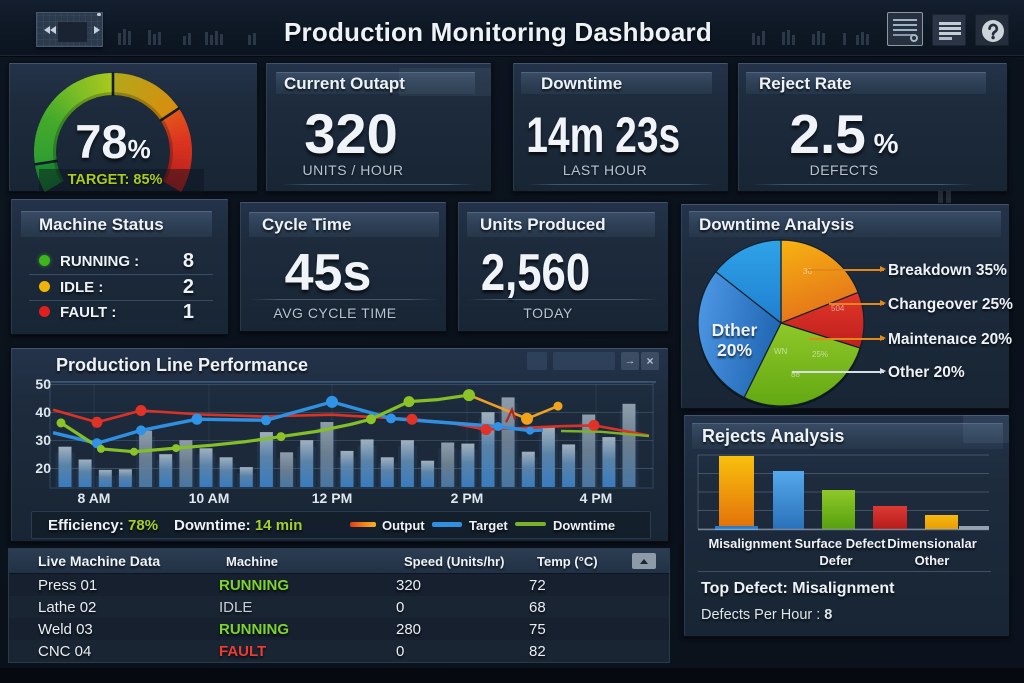  I want to click on svg-text: 25%, so click(820, 354).